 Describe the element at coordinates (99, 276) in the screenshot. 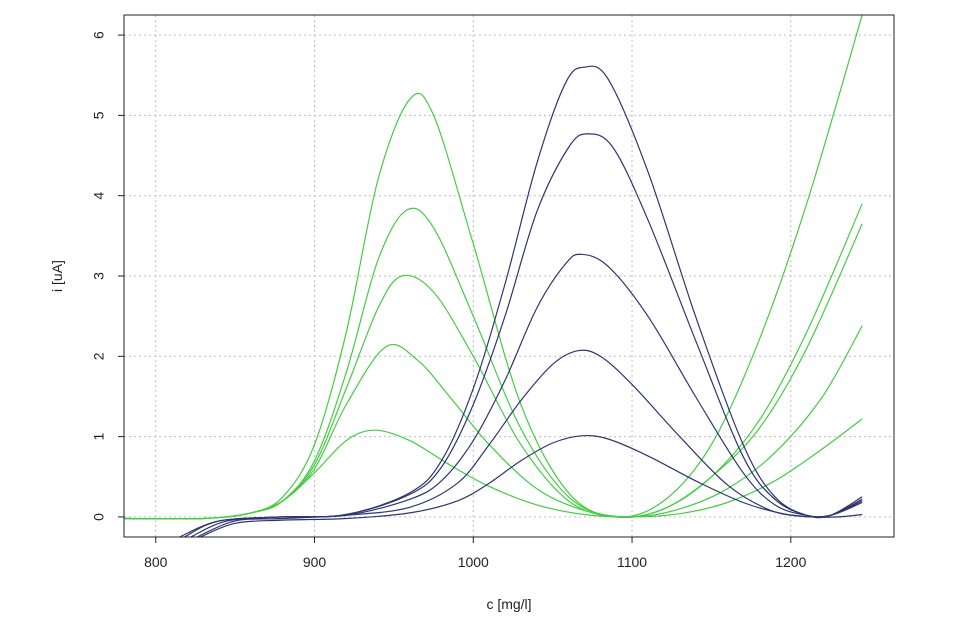

I see `y-tick-label: 3` at that location.